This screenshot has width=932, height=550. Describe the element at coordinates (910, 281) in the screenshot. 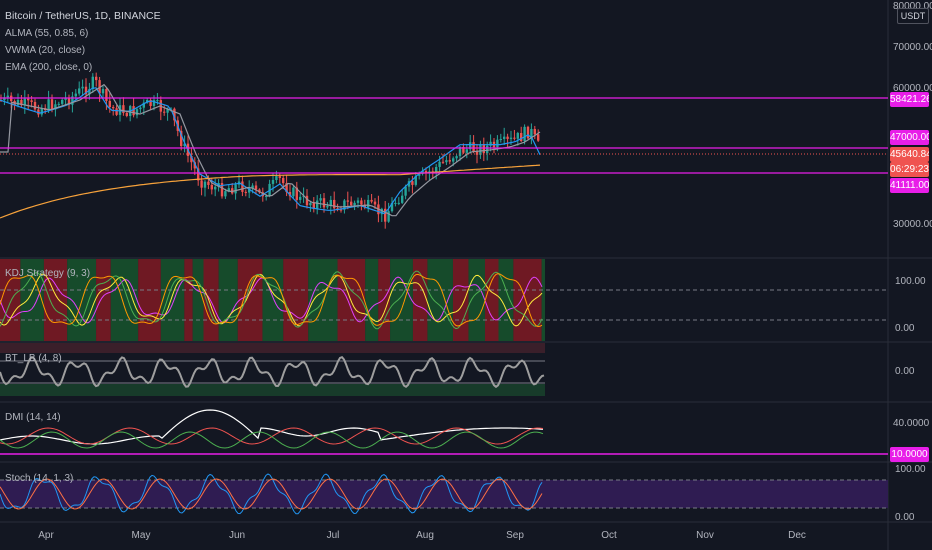

I see `kdj-tick-100: 100.00` at that location.